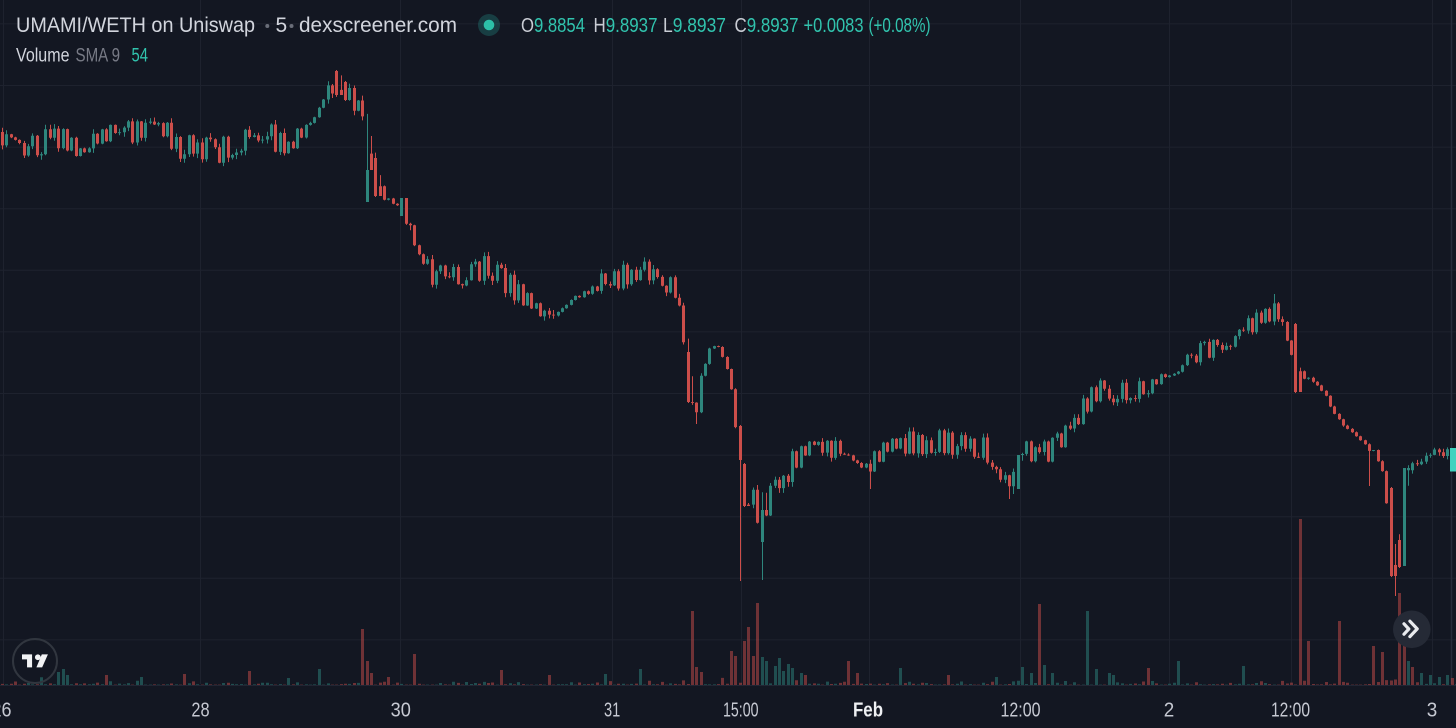  What do you see at coordinates (834, 26) in the screenshot?
I see `svg-text: +0.0083` at bounding box center [834, 26].